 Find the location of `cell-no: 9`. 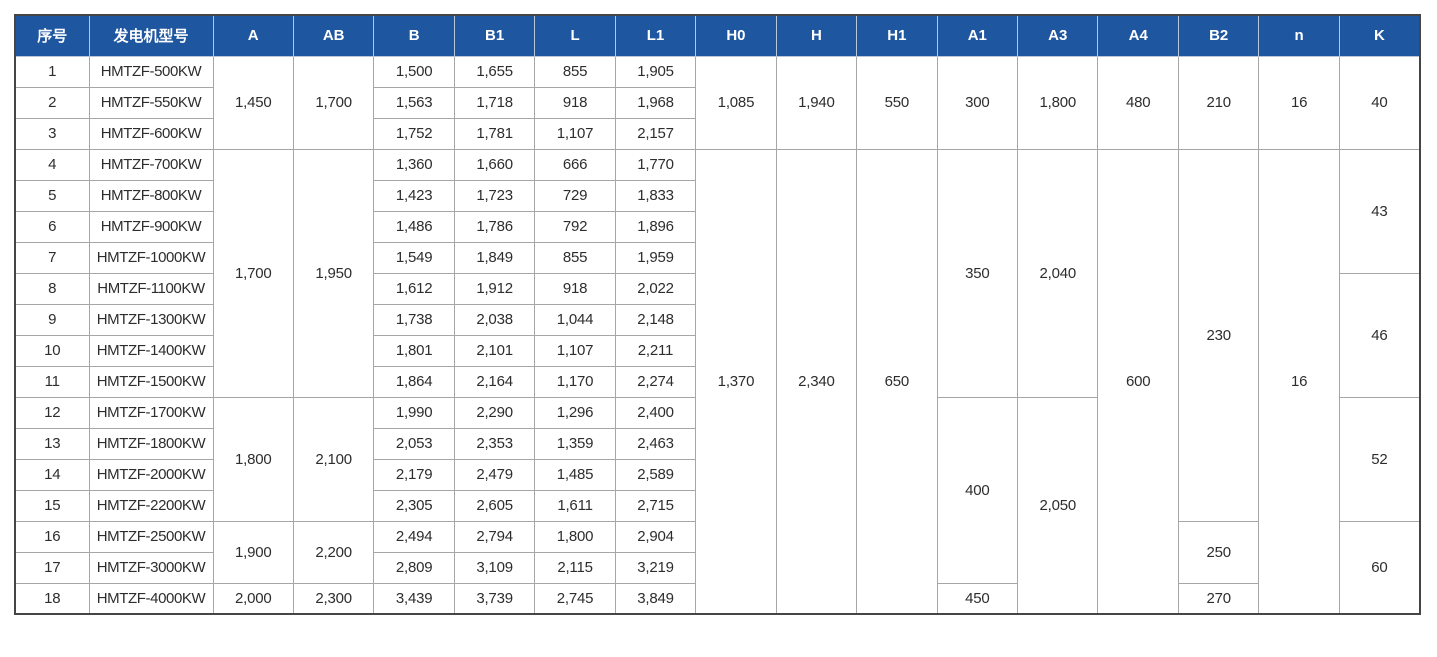

cell-no: 9 is located at coordinates (52, 319).